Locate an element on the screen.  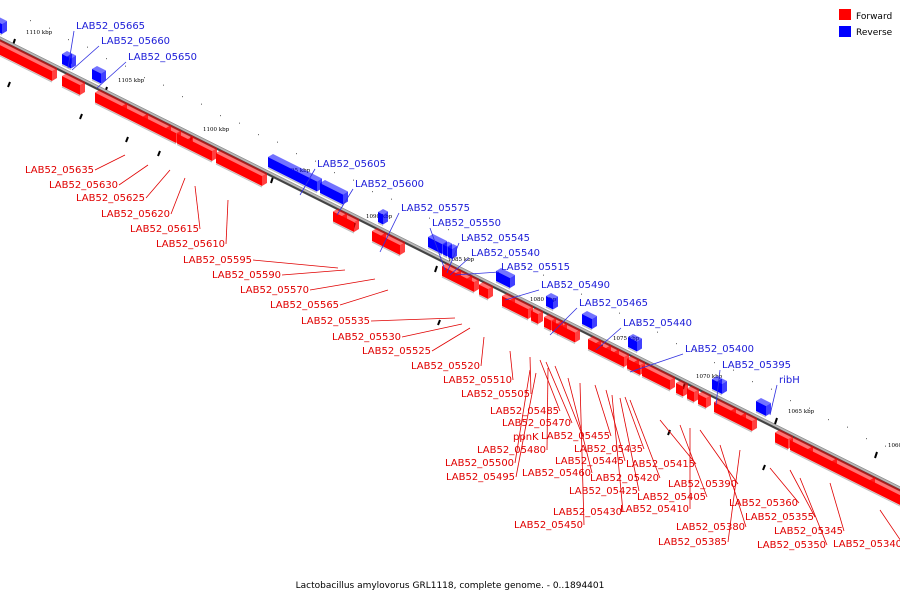
gene-label-lab52-05625: LAB52_05625 is located at coordinates (110, 198).